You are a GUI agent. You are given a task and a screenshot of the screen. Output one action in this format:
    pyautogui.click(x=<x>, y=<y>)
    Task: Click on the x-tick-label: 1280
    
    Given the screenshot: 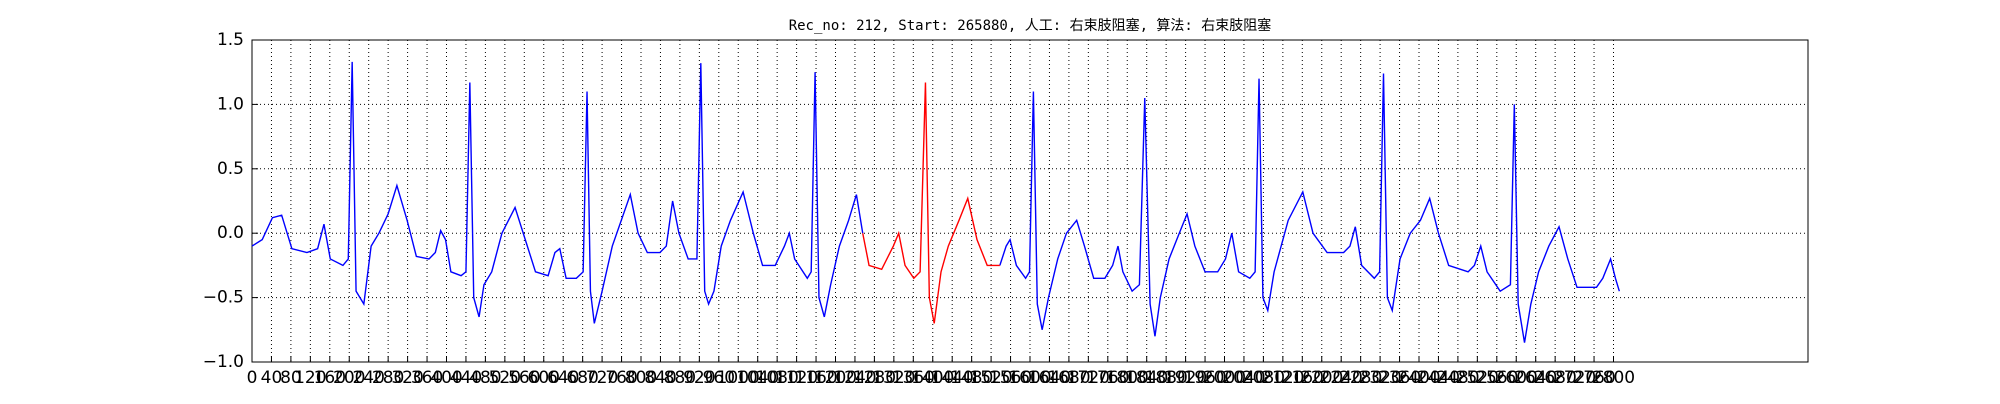 What is the action you would take?
    pyautogui.click(x=874, y=378)
    